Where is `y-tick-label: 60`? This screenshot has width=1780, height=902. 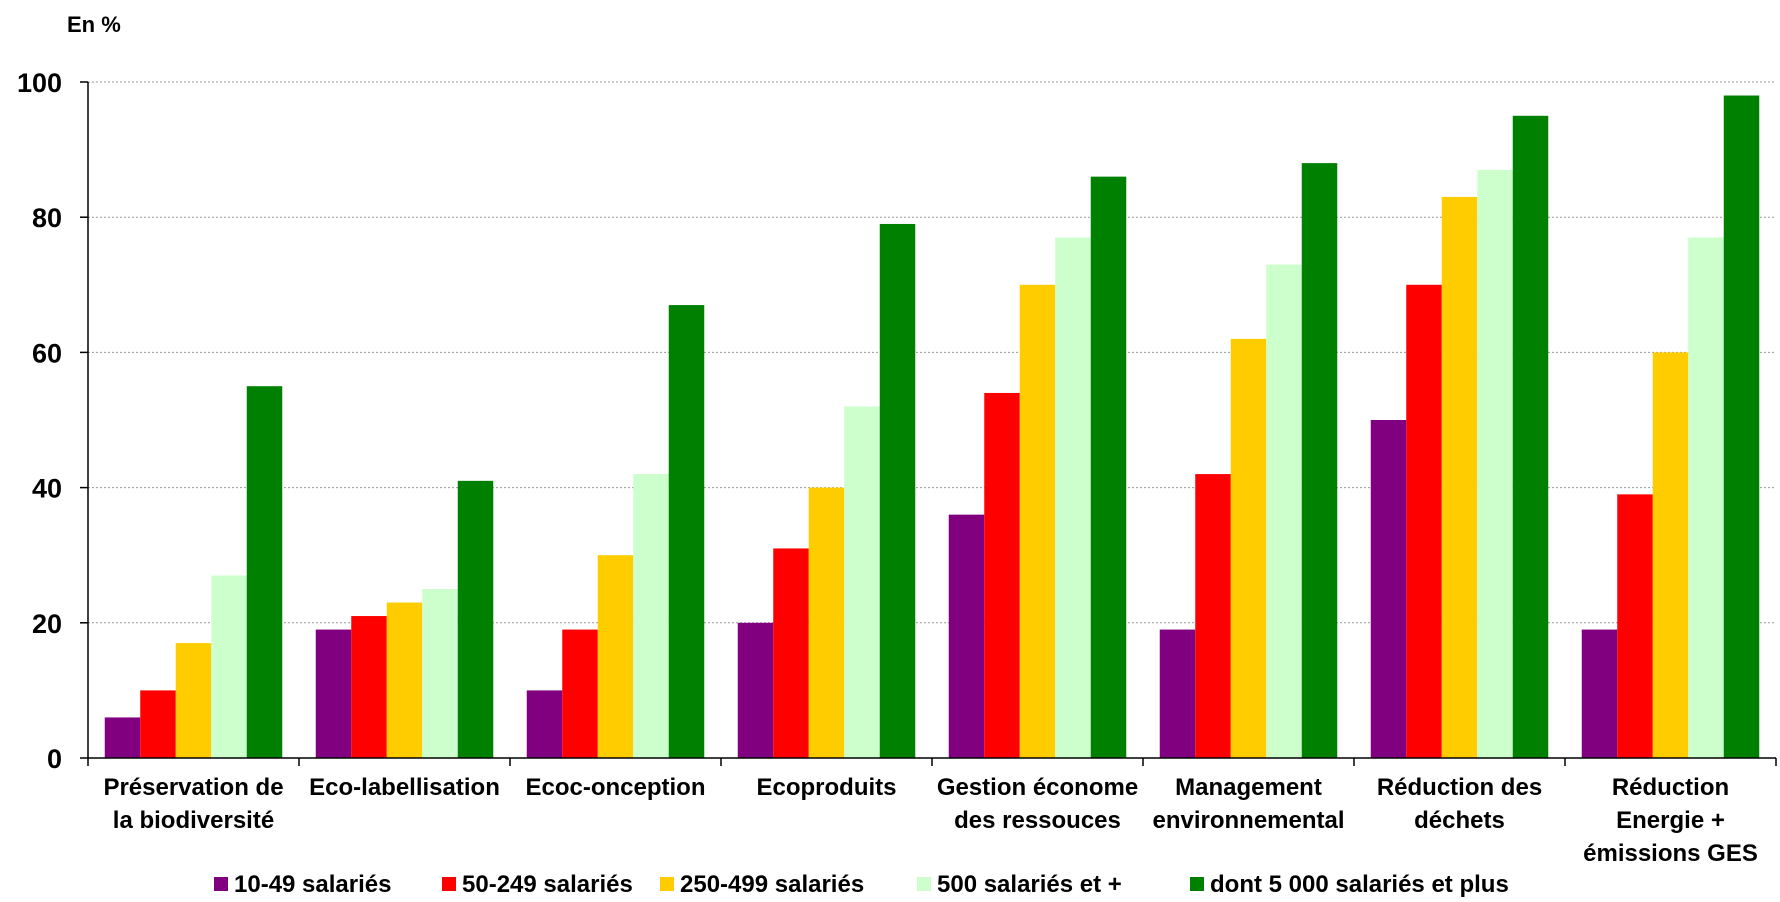 y-tick-label: 60 is located at coordinates (47, 353).